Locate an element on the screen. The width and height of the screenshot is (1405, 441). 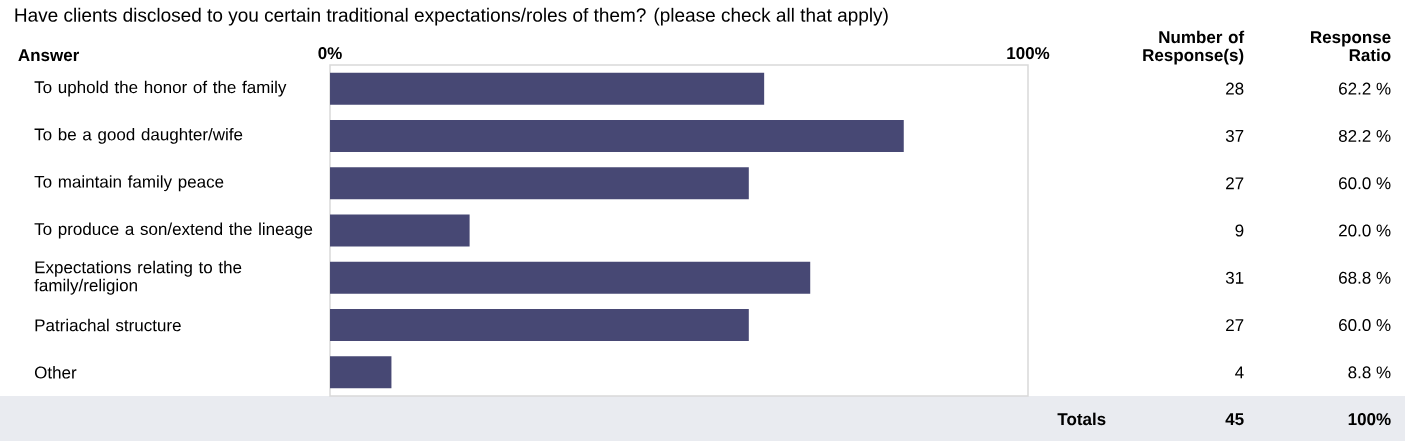
data-label: 68.8 % is located at coordinates (1365, 277).